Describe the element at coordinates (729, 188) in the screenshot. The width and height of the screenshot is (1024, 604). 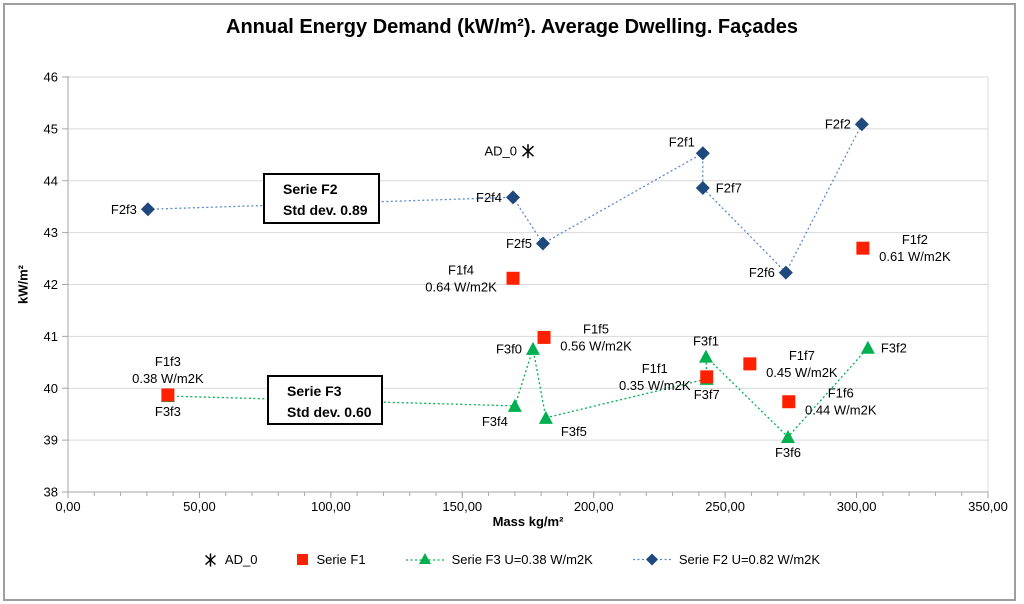
I see `point-label-F2f7: F2f7` at that location.